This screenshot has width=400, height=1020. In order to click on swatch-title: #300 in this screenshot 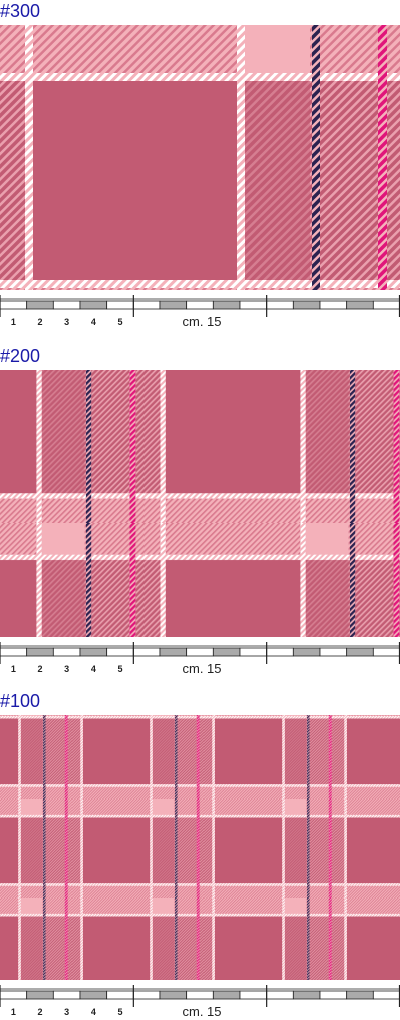, I will do `click(20, 11)`.